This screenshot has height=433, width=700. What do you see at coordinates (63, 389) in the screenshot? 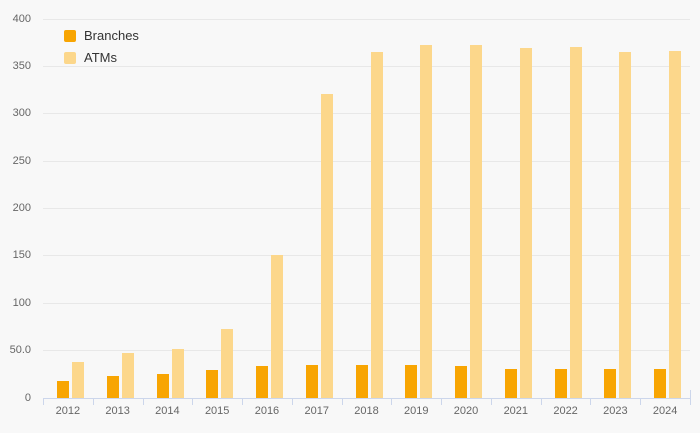
I see `bar-branches-2012` at bounding box center [63, 389].